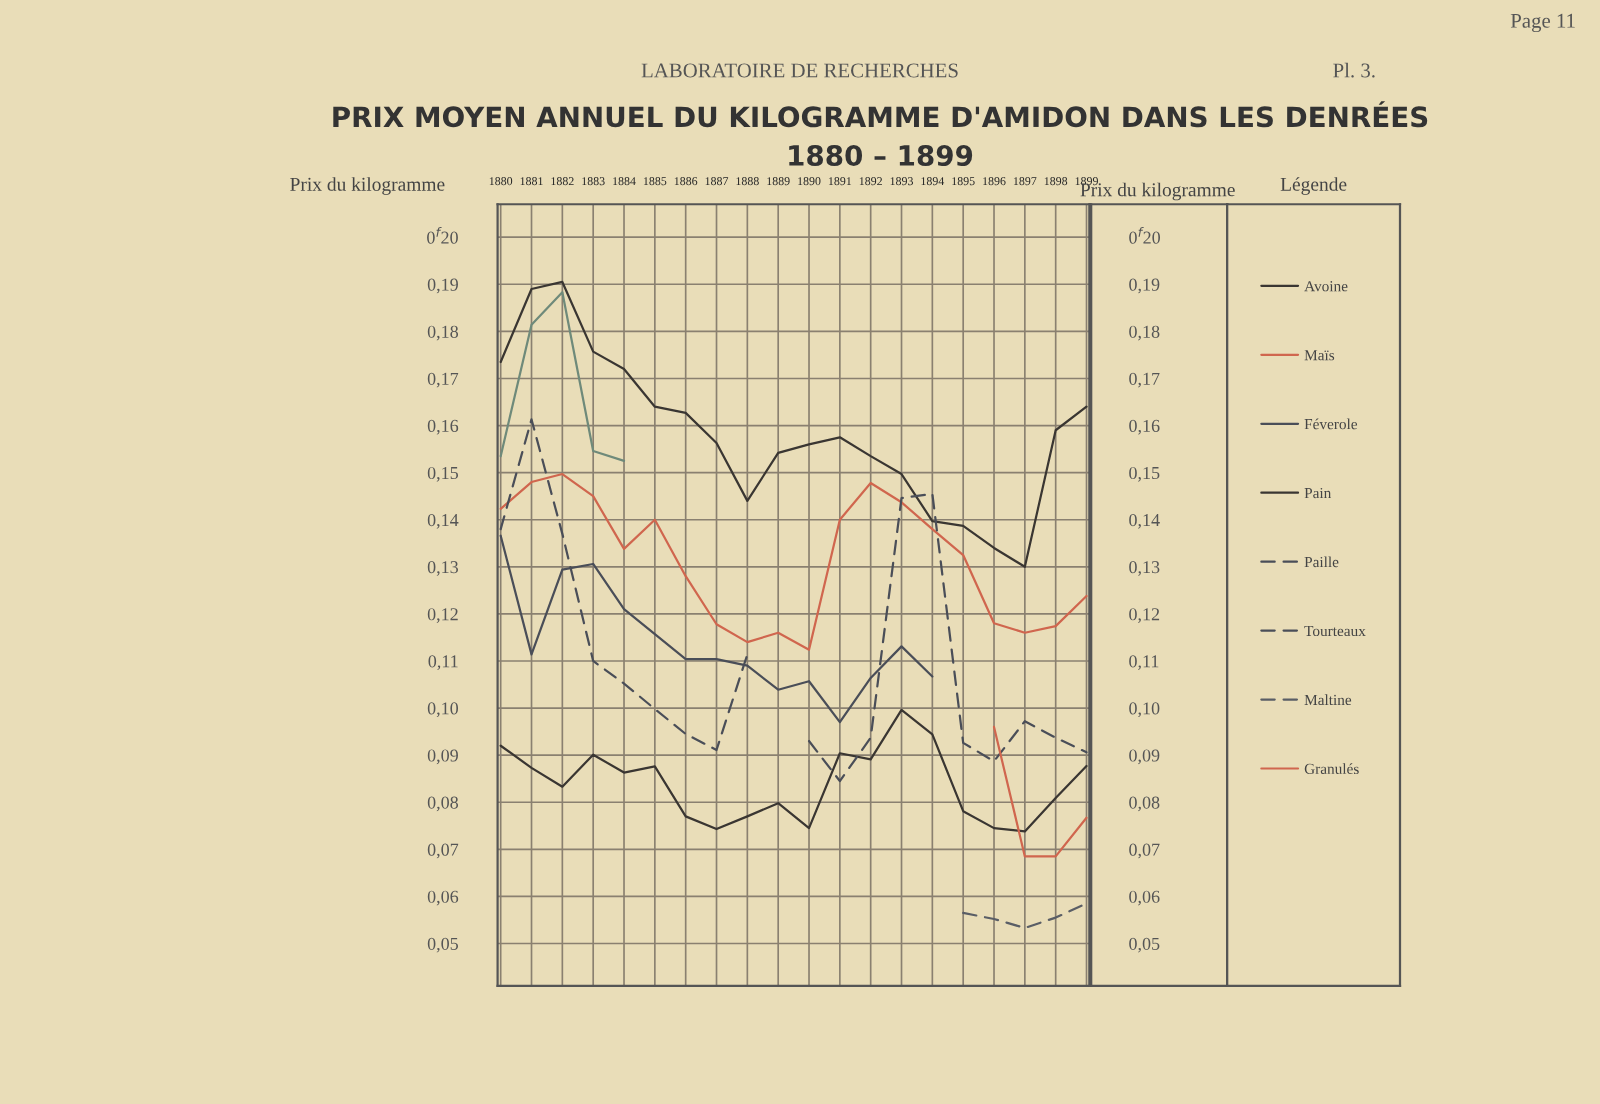 The height and width of the screenshot is (1104, 1600). What do you see at coordinates (443, 427) in the screenshot?
I see `y-tick-label: 0,16` at bounding box center [443, 427].